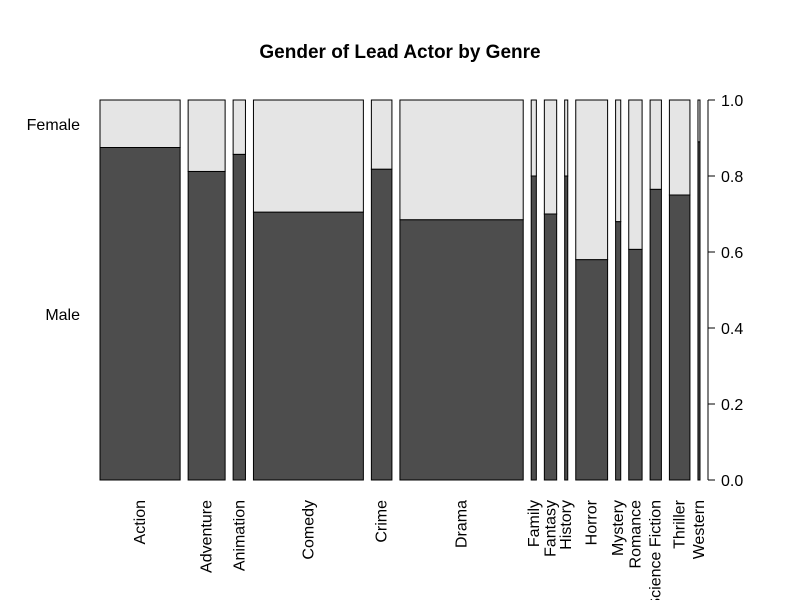 The height and width of the screenshot is (600, 800). Describe the element at coordinates (618, 161) in the screenshot. I see `tile-female-mystery` at that location.